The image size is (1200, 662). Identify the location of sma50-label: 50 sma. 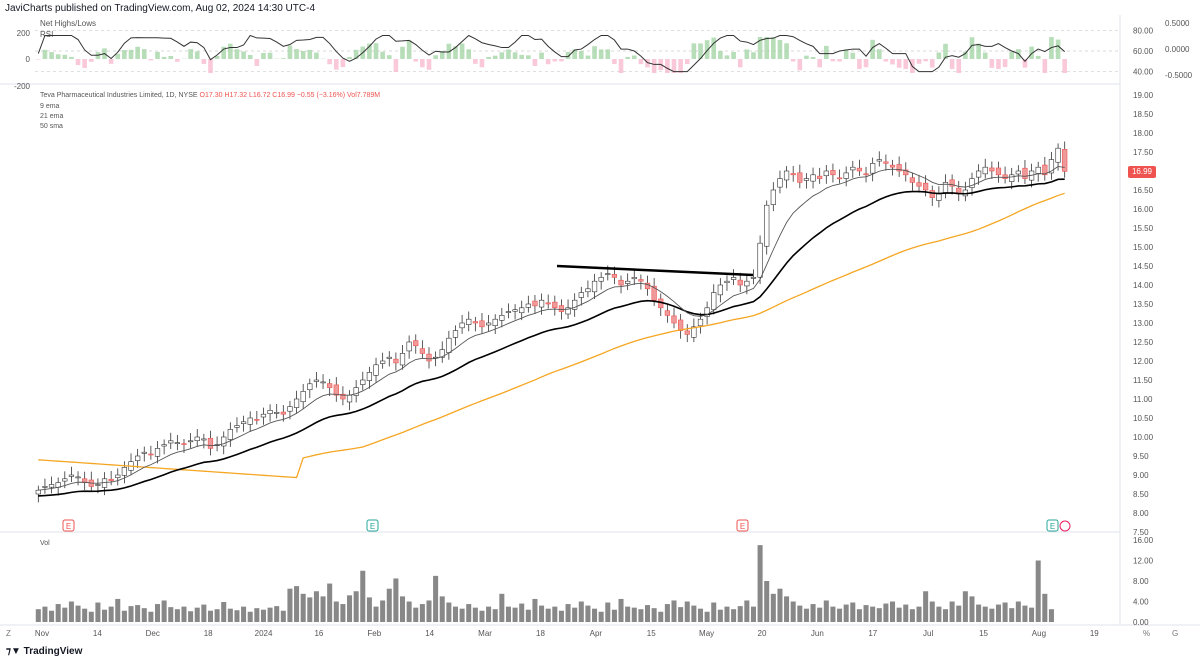
(51, 126).